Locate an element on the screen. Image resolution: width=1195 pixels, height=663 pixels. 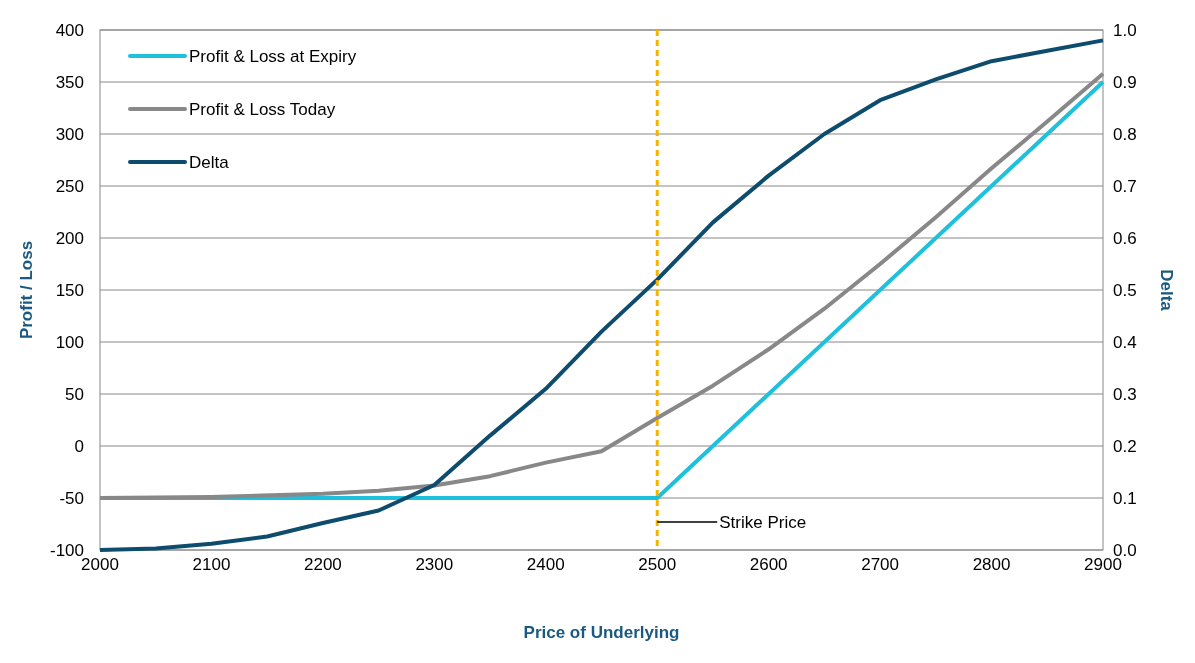
x-tick-label: 2900 is located at coordinates (1103, 564).